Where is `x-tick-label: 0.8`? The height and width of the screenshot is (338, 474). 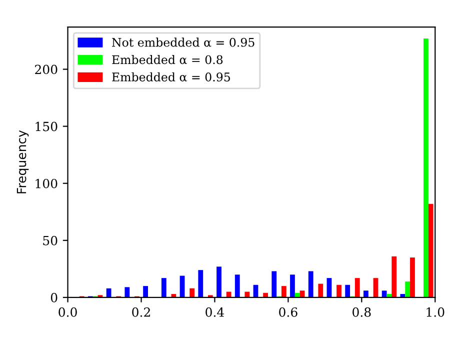
x-tick-label: 0.8 is located at coordinates (361, 312).